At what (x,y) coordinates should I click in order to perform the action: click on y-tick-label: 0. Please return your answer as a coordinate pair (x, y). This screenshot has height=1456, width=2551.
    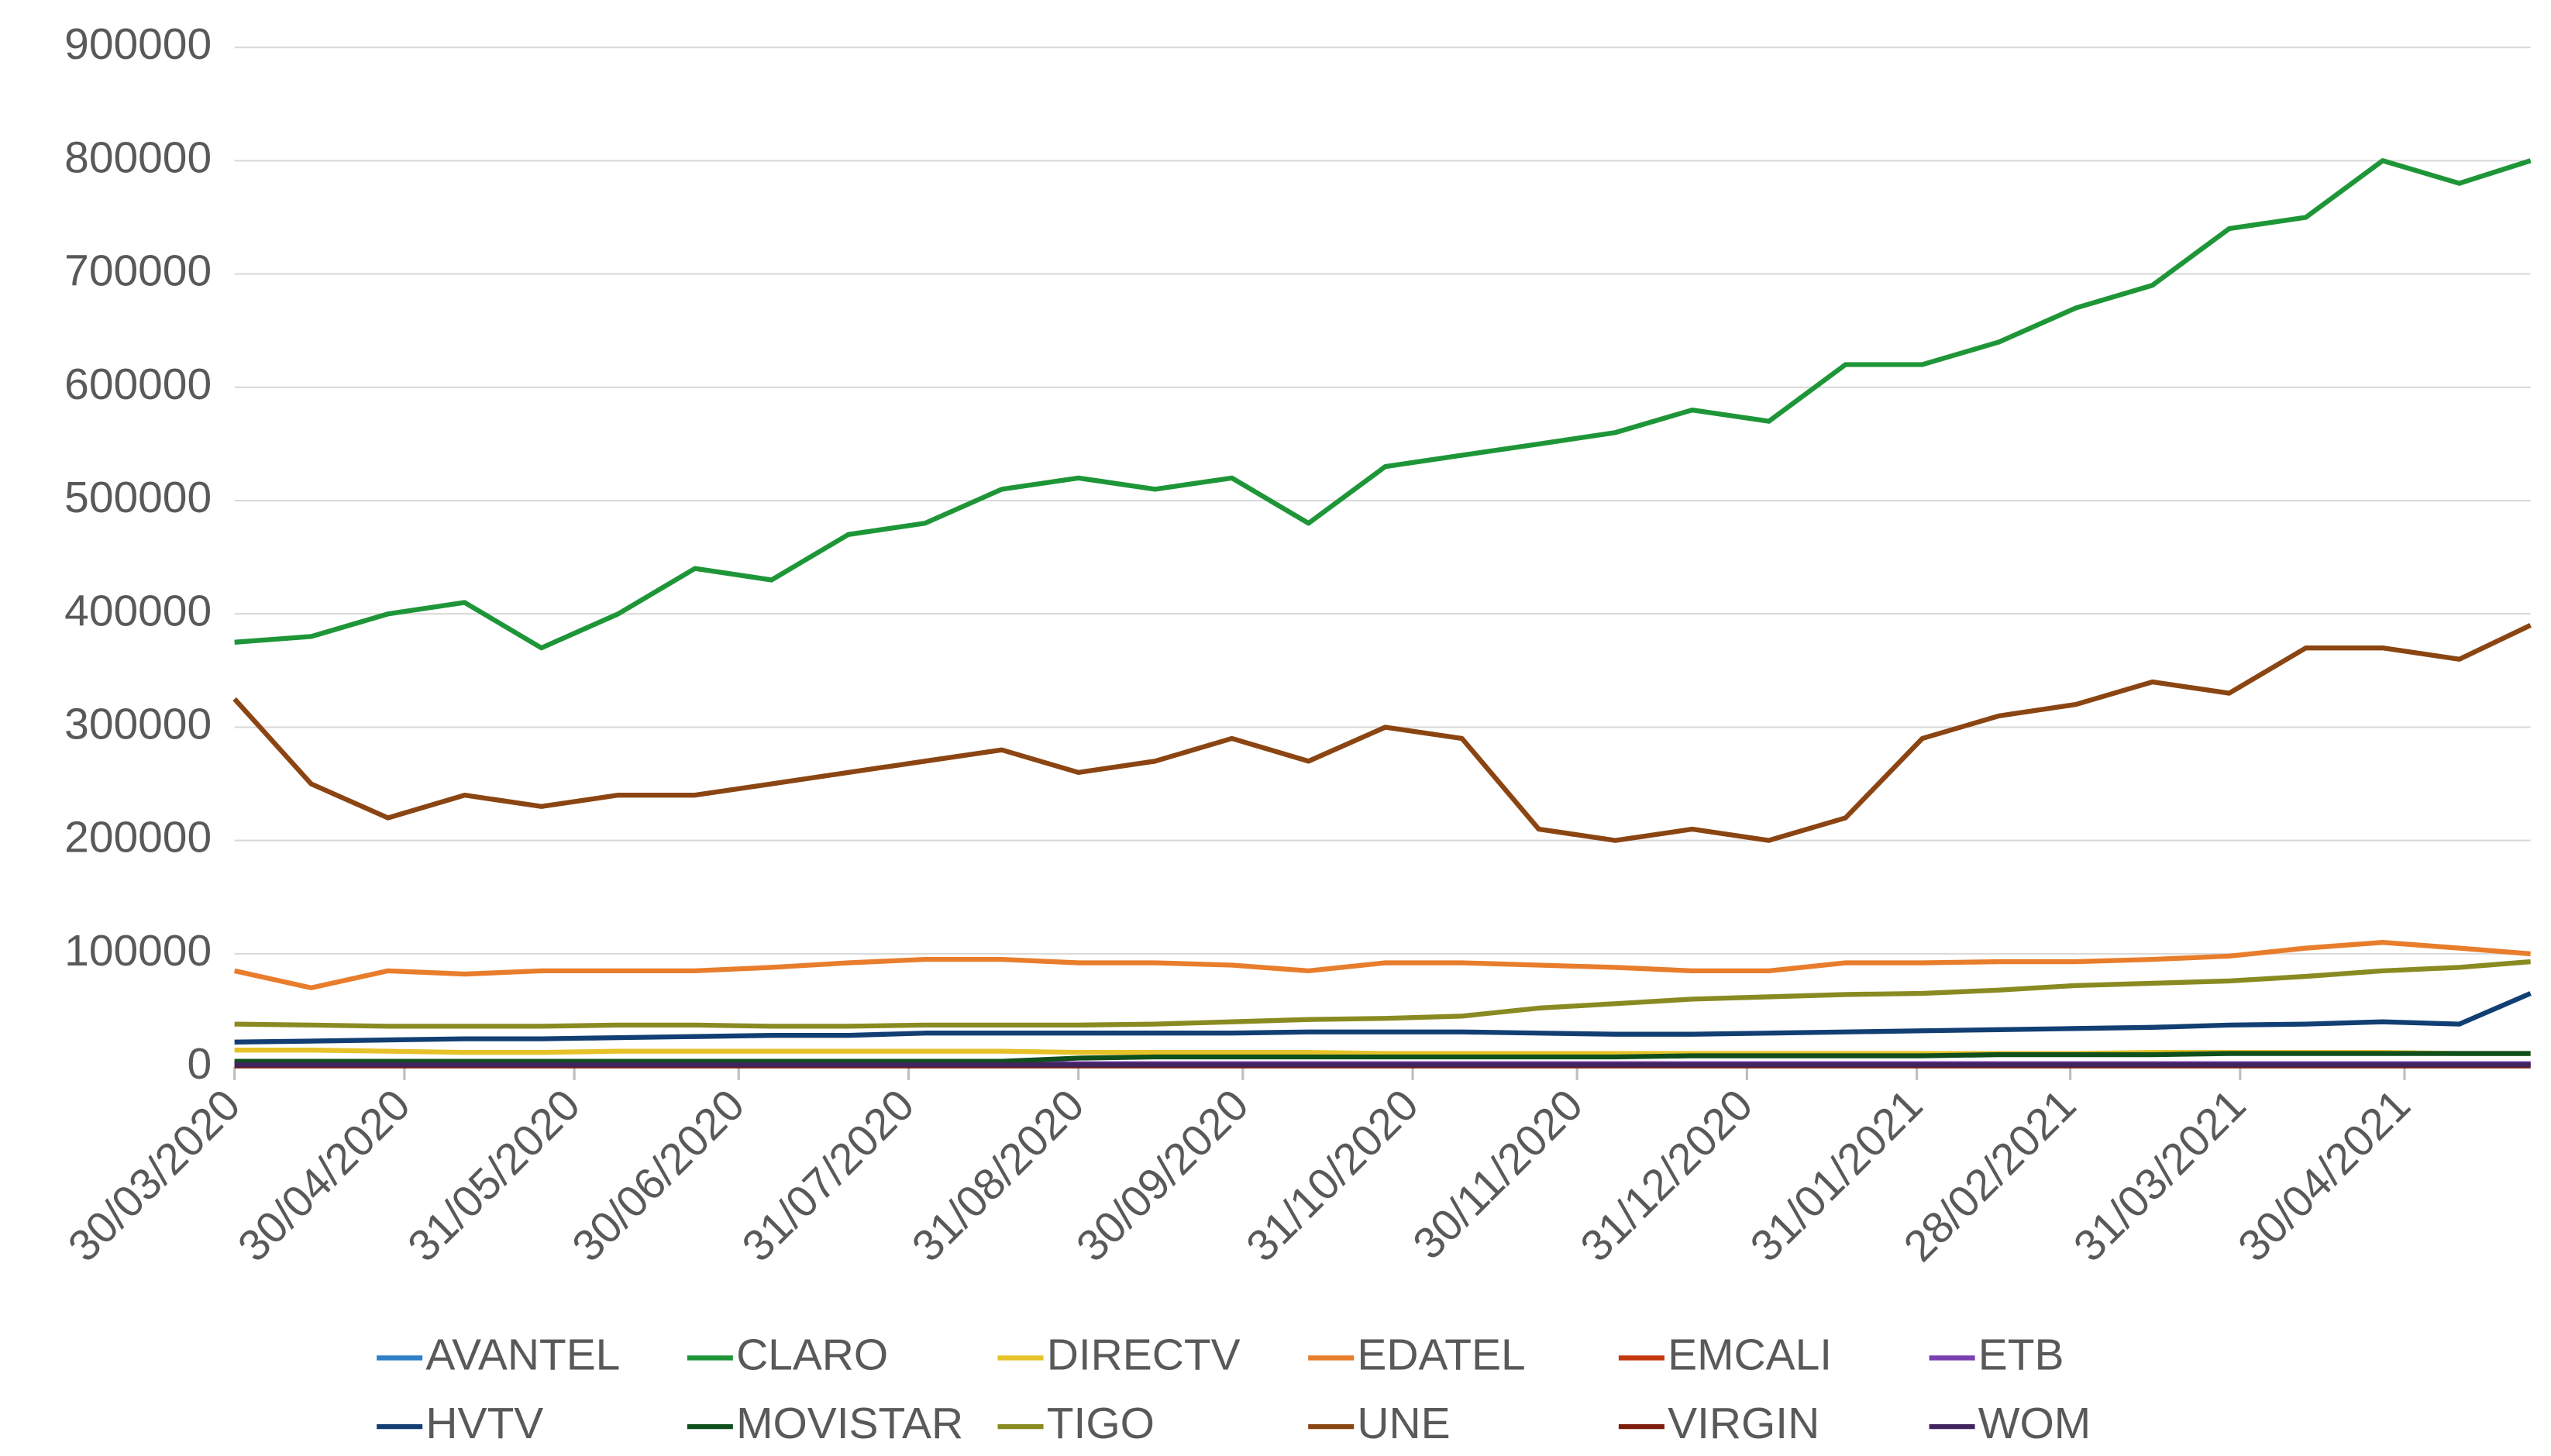
    Looking at the image, I should click on (199, 1064).